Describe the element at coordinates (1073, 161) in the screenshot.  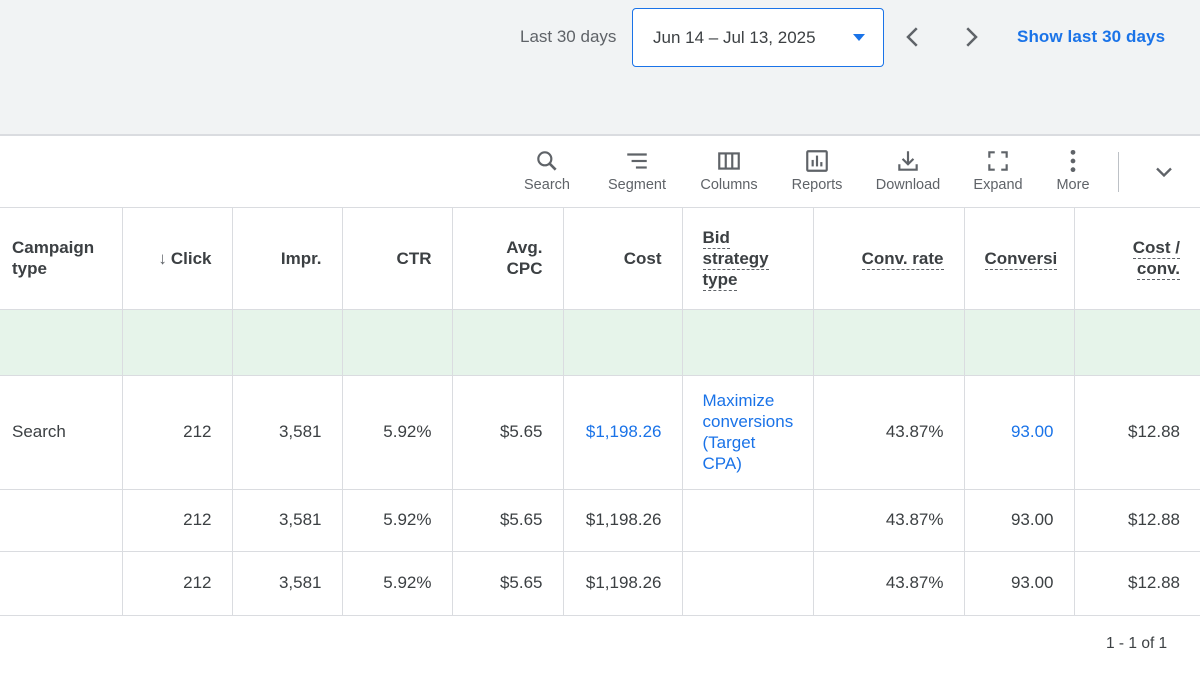
I see `more-vert-icon` at that location.